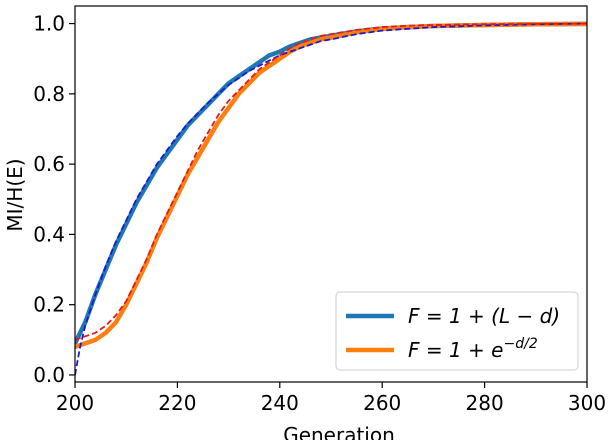  What do you see at coordinates (485, 403) in the screenshot?
I see `x-tick-label-4: 280` at bounding box center [485, 403].